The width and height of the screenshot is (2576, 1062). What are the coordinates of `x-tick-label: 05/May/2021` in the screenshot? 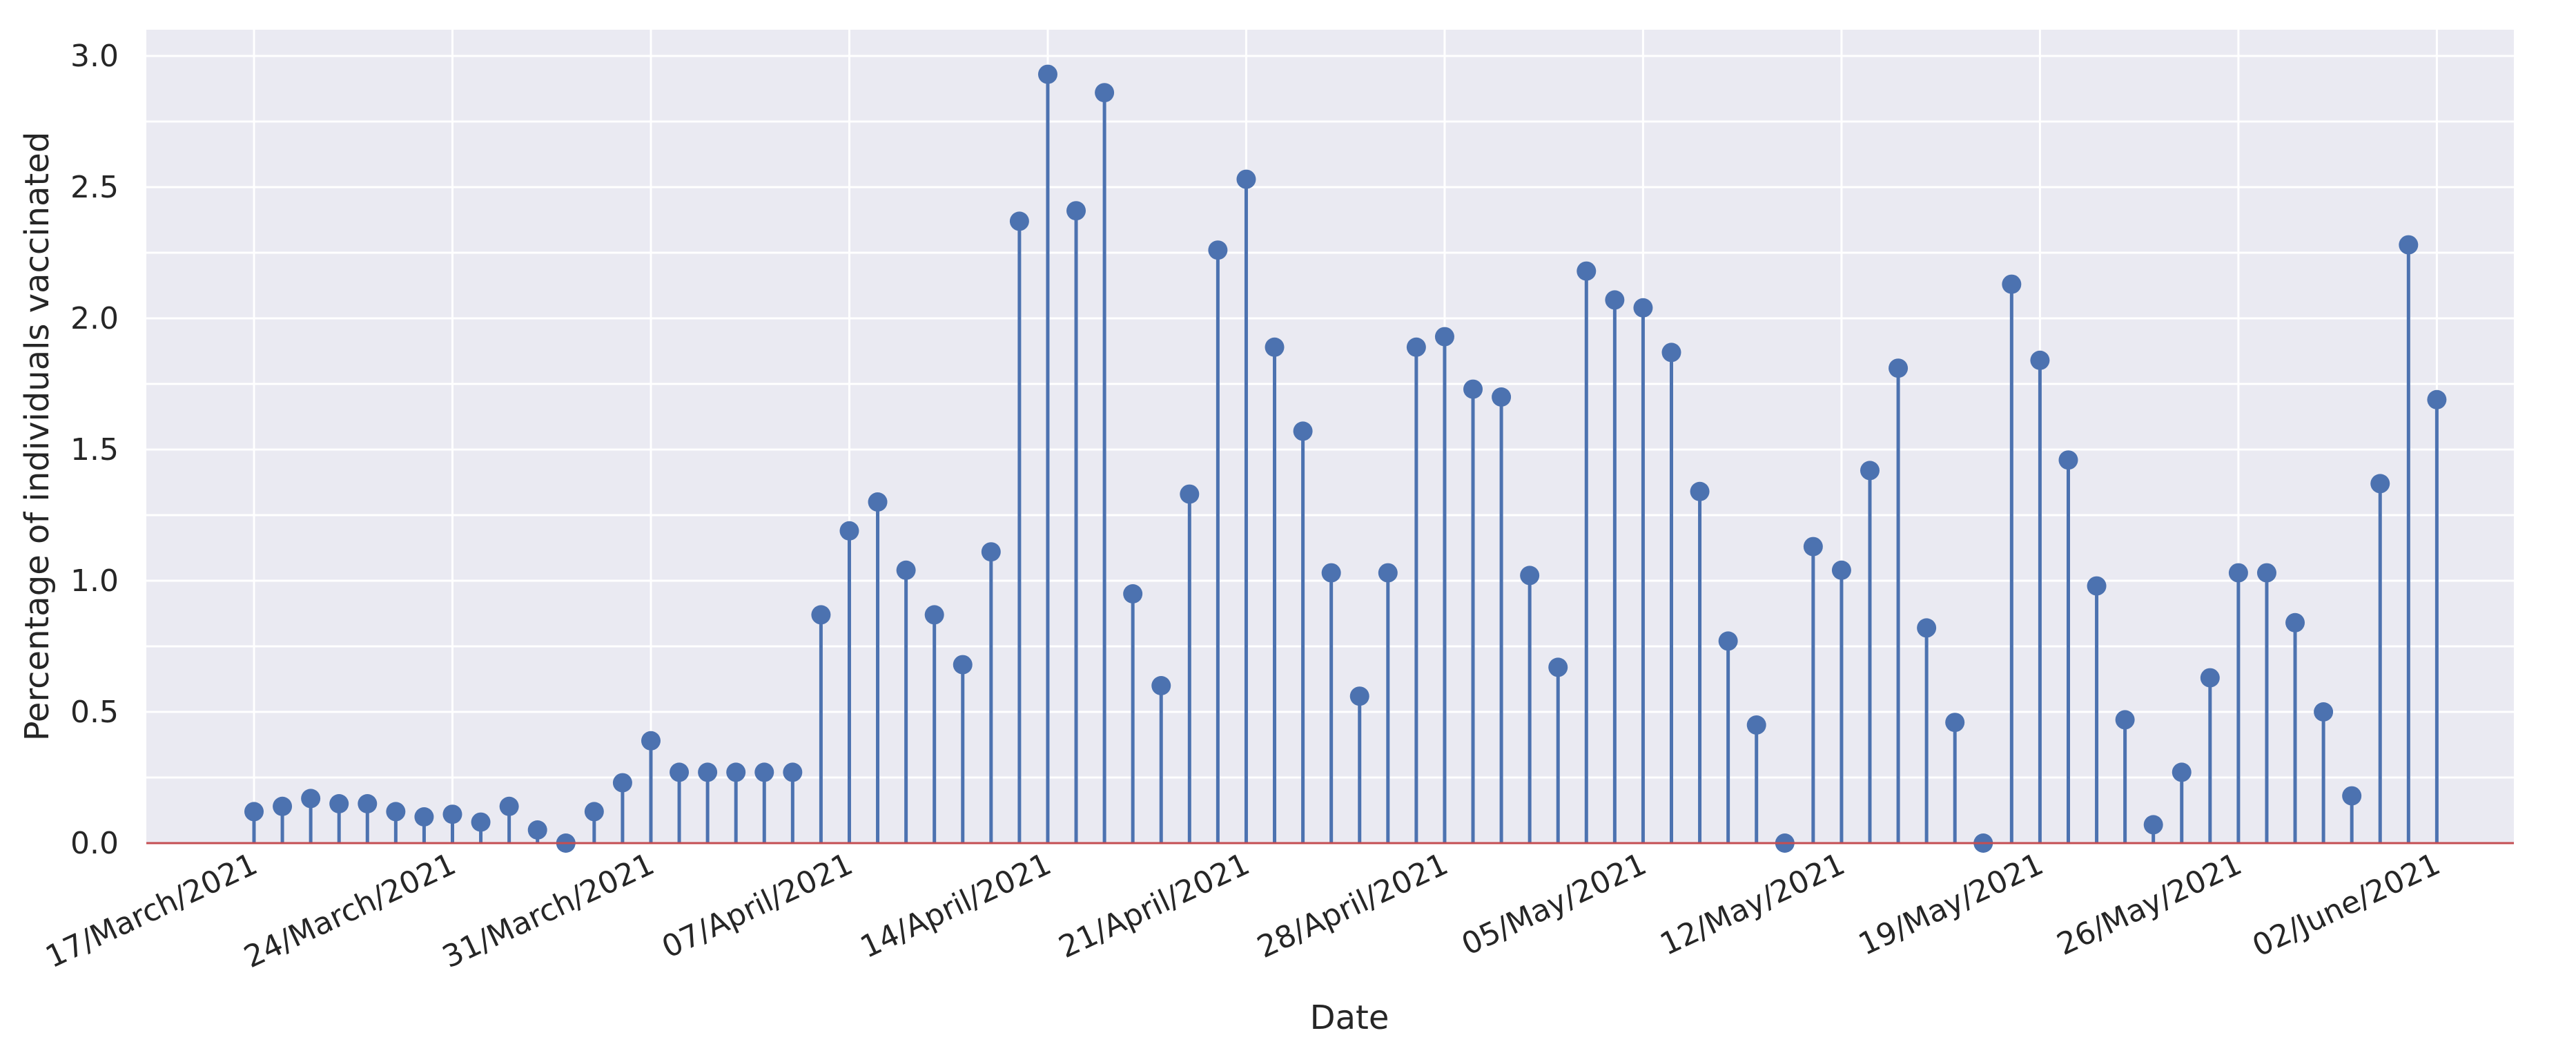 It's located at (1554, 905).